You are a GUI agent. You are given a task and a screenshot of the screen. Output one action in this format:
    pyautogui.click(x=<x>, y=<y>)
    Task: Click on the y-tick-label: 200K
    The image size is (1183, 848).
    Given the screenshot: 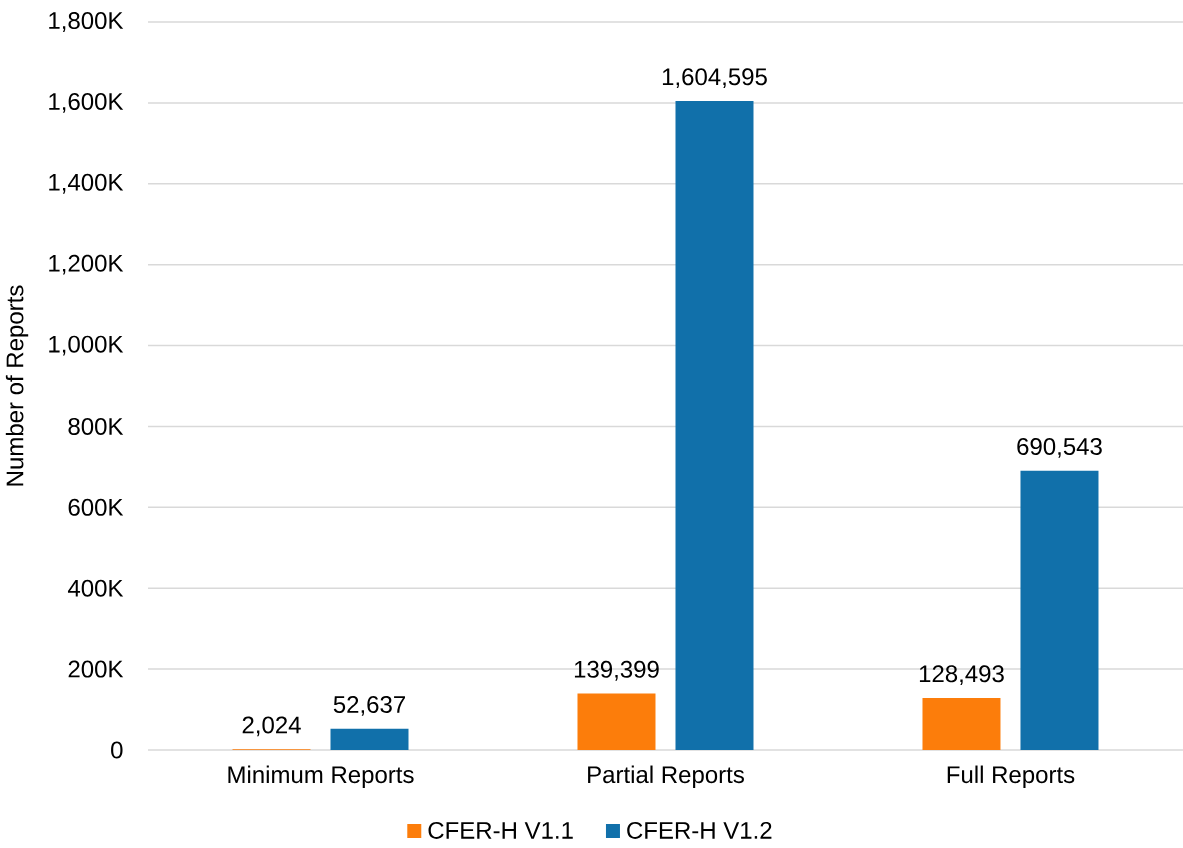 What is the action you would take?
    pyautogui.click(x=96, y=669)
    